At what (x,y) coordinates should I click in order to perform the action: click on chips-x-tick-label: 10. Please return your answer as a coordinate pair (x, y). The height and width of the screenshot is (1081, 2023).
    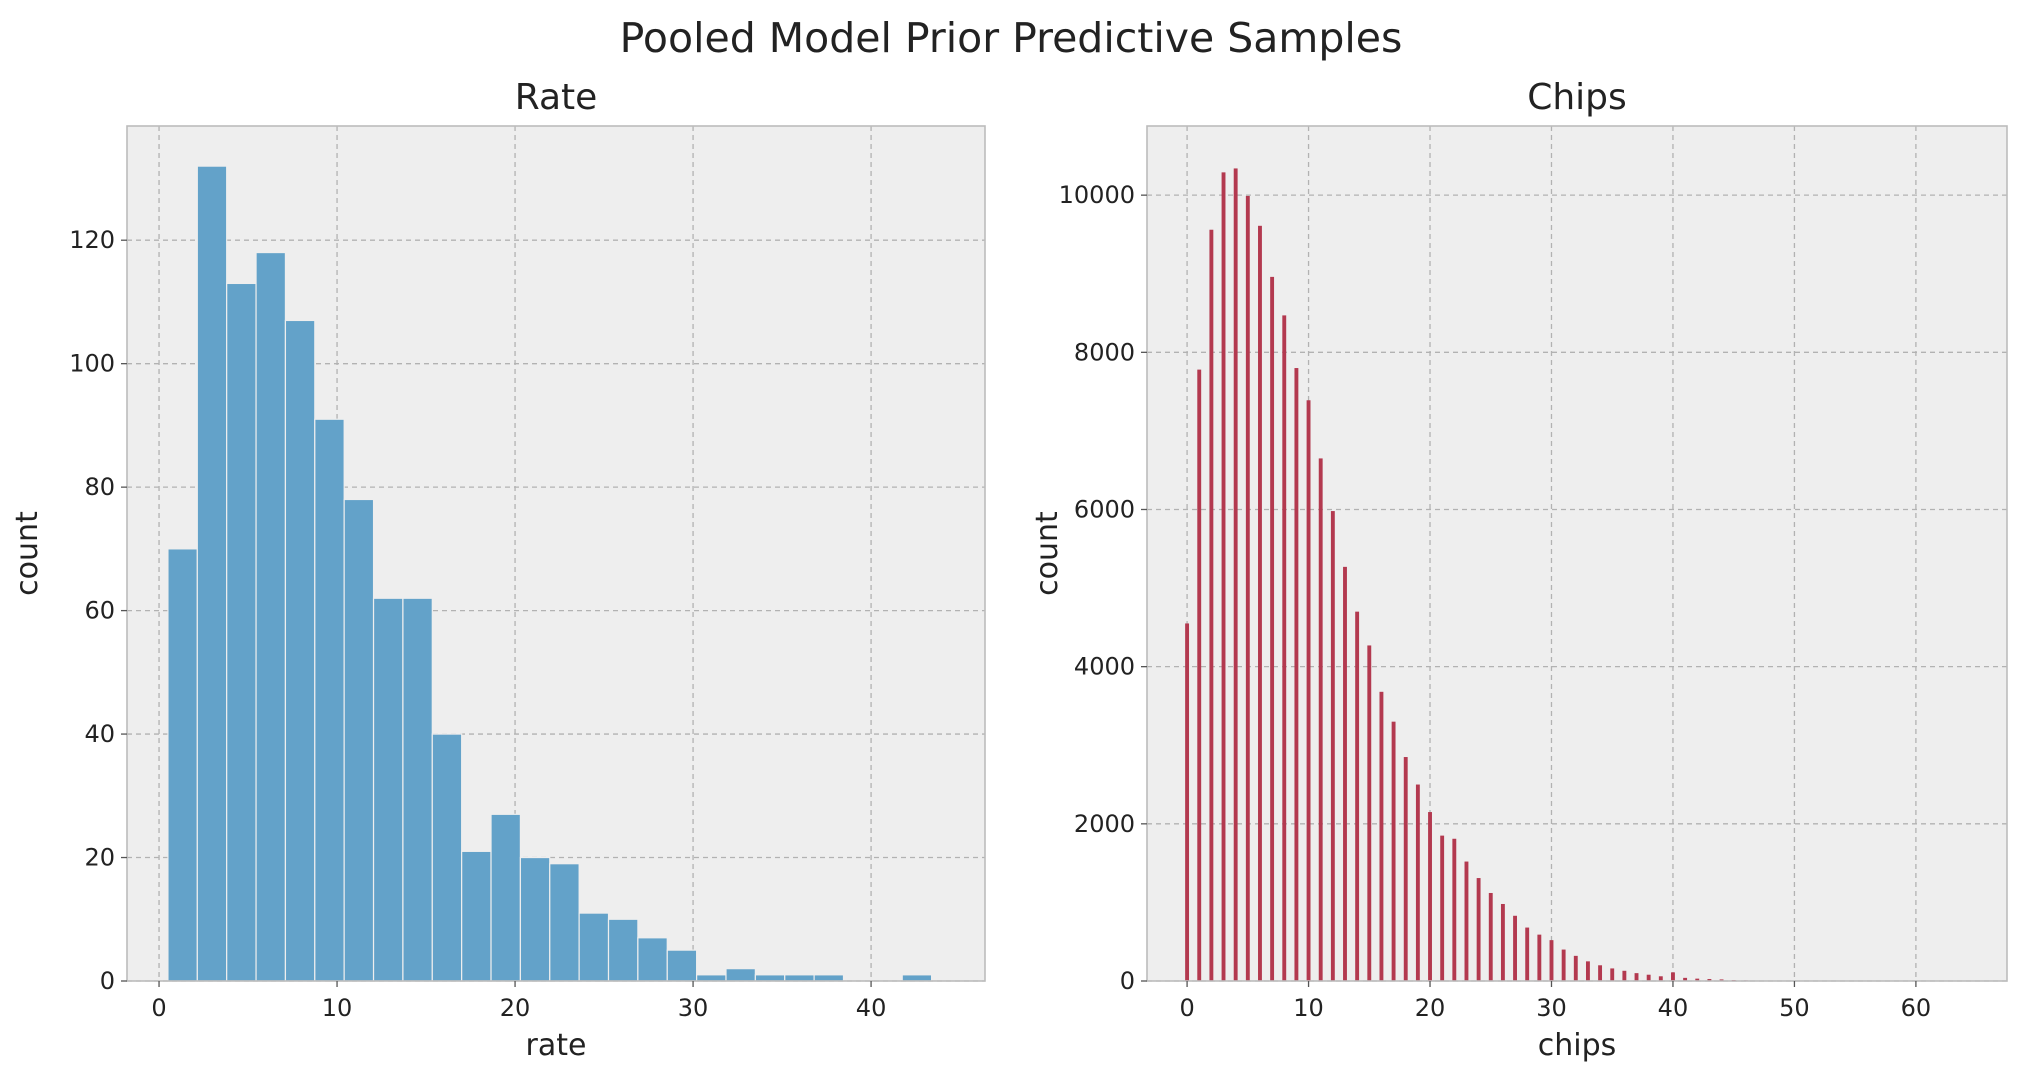
    Looking at the image, I should click on (1308, 1008).